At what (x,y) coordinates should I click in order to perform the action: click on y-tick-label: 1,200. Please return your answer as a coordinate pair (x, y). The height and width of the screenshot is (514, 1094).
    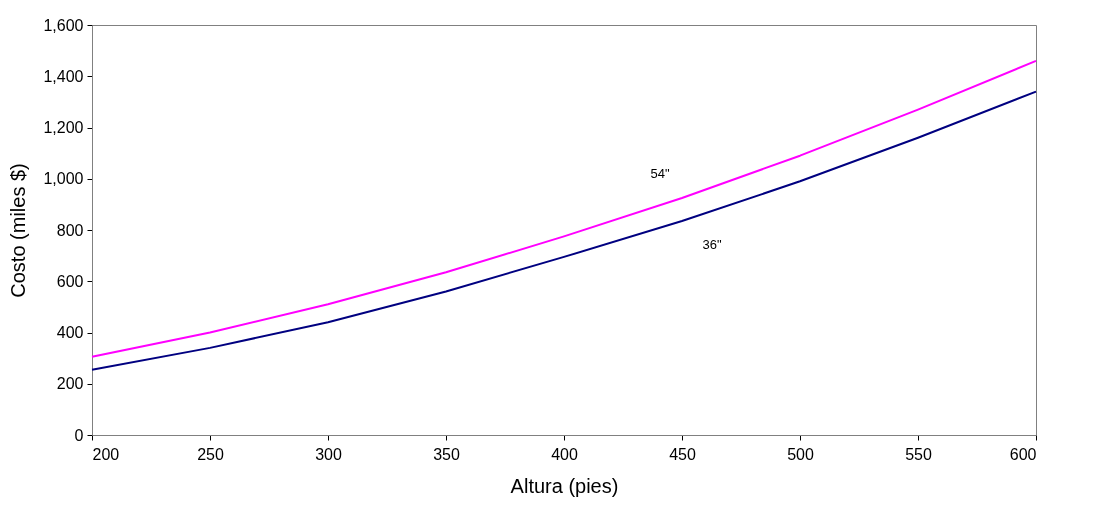
    Looking at the image, I should click on (63, 127).